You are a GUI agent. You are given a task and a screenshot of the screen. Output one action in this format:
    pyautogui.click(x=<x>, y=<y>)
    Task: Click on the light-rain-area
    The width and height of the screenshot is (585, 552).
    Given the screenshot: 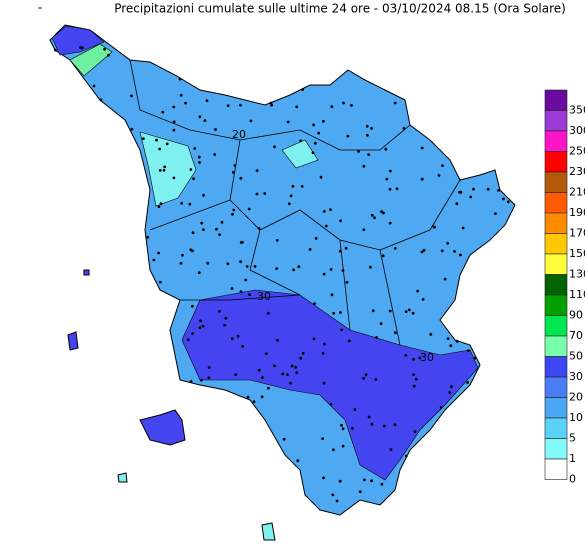 What is the action you would take?
    pyautogui.click(x=300, y=154)
    